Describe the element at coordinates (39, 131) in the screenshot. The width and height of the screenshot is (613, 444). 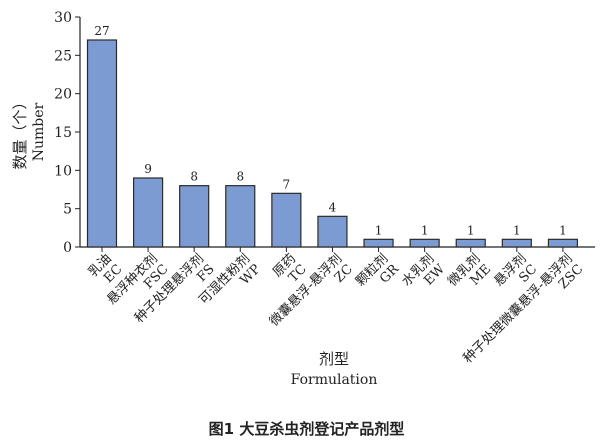
I see `y-axis-title-en: Number` at that location.